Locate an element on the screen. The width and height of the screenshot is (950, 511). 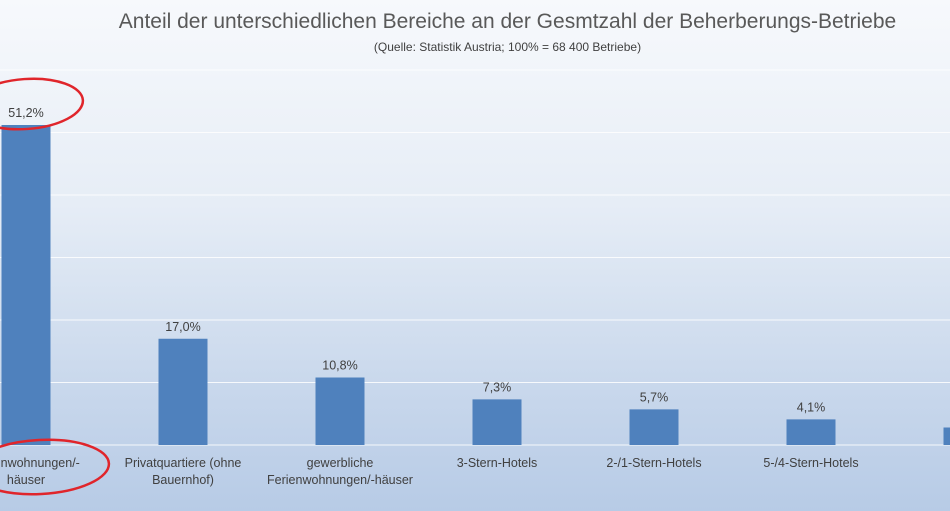
data-label: 10,8% is located at coordinates (339, 366).